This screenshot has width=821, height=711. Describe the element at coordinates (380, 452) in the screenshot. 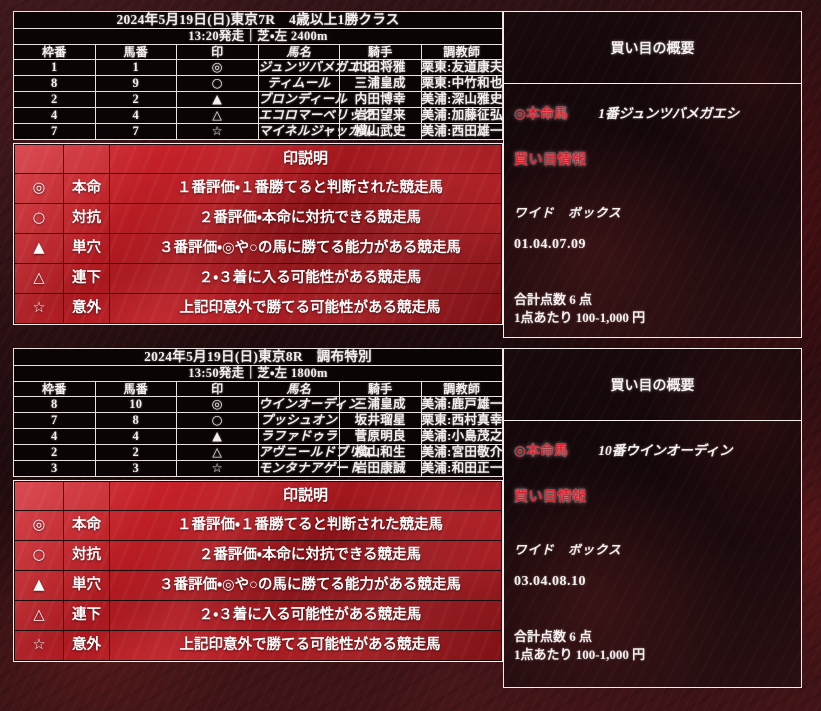

I see `cell-jockey: 横山和生` at that location.